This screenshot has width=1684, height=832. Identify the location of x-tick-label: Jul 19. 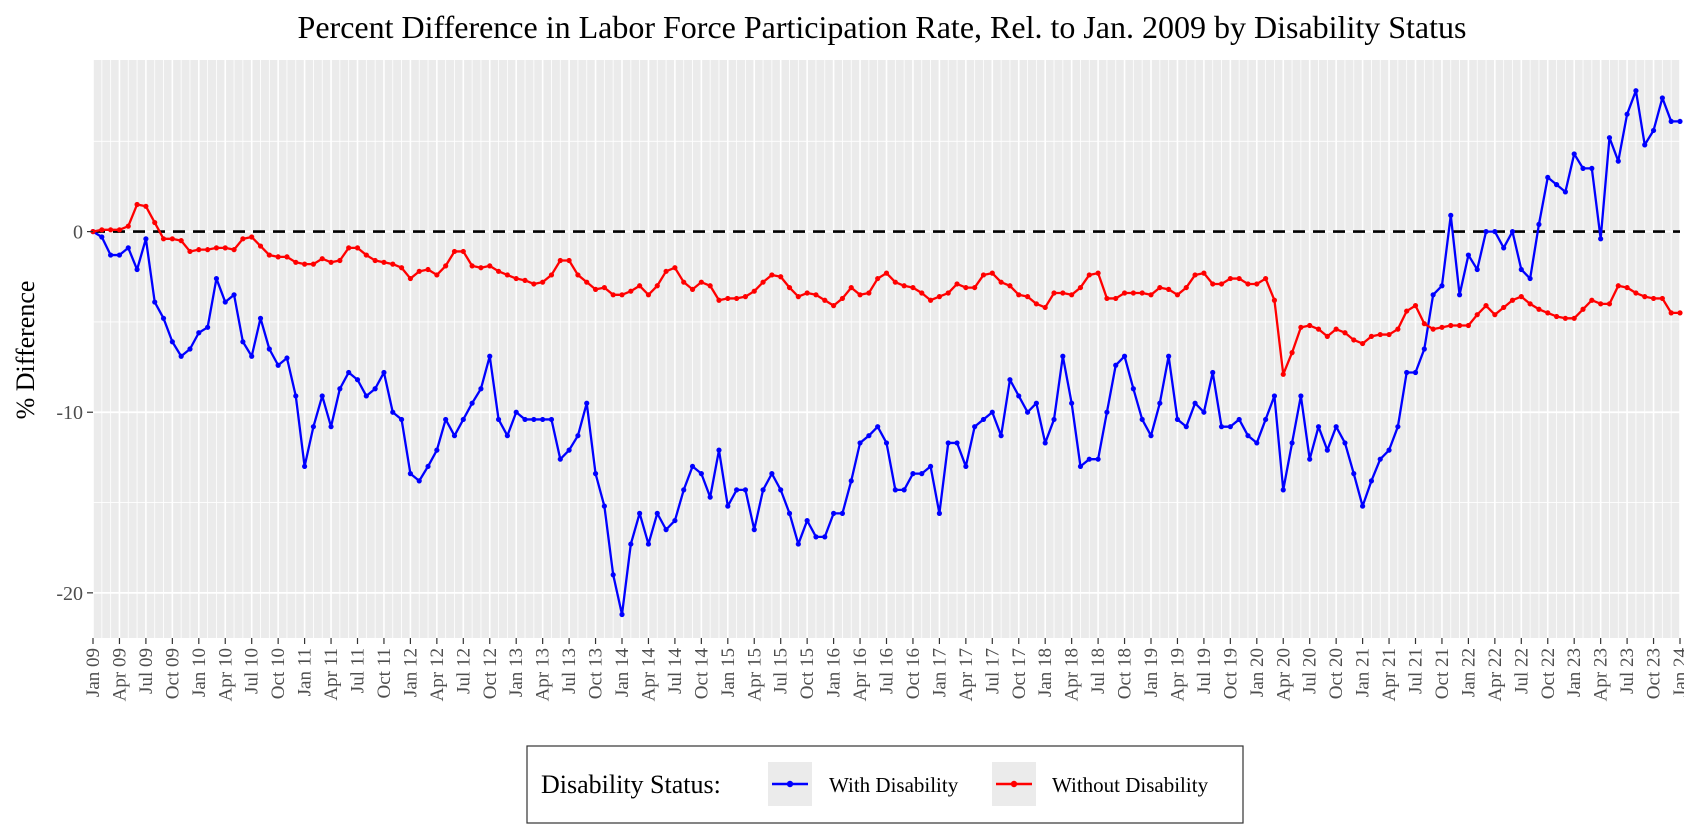
(1204, 671).